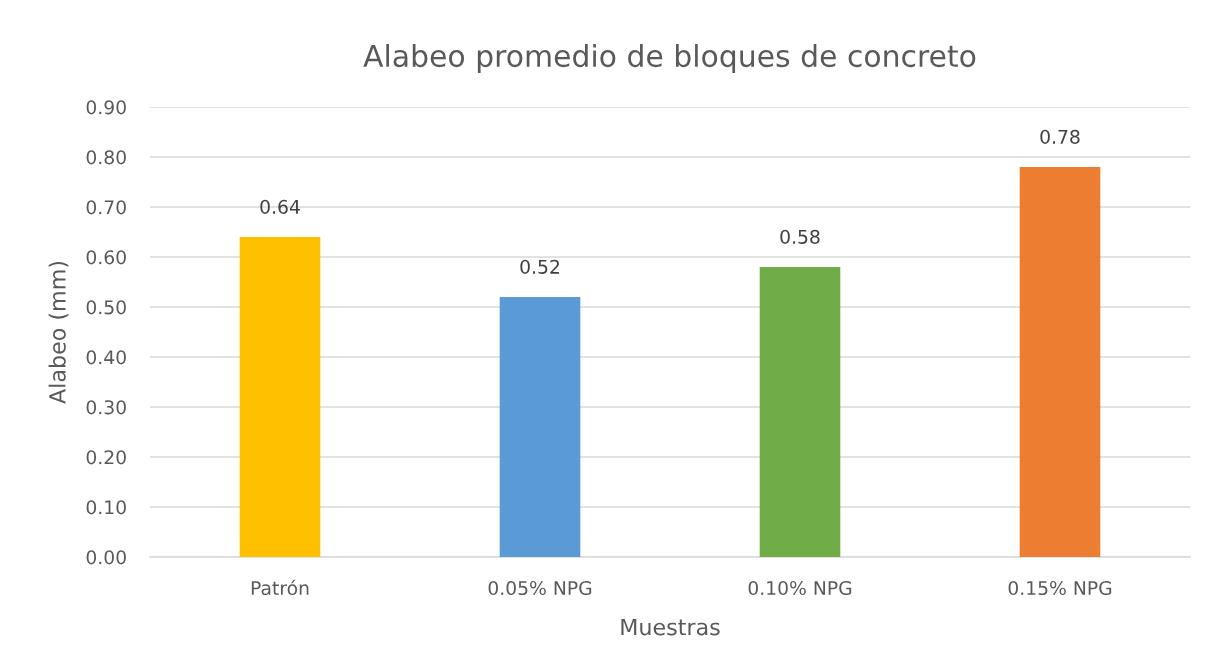 The height and width of the screenshot is (670, 1219). I want to click on x-tick-label: 0.05% NPG, so click(540, 588).